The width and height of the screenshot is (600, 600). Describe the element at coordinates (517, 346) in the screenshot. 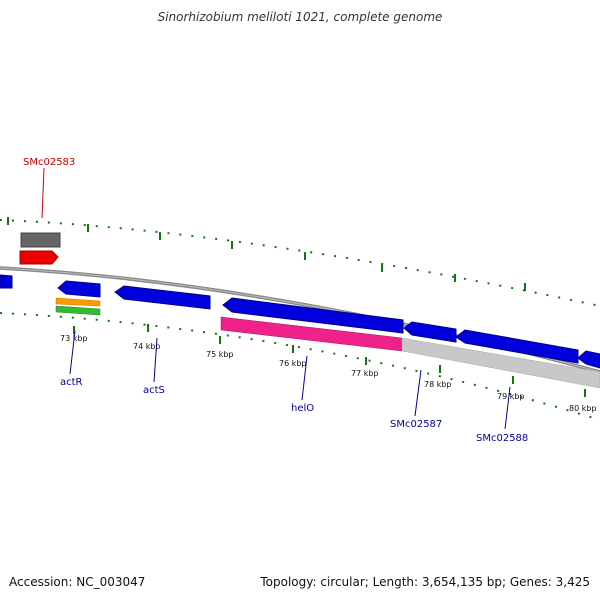

I see `cds-SMc02588` at that location.